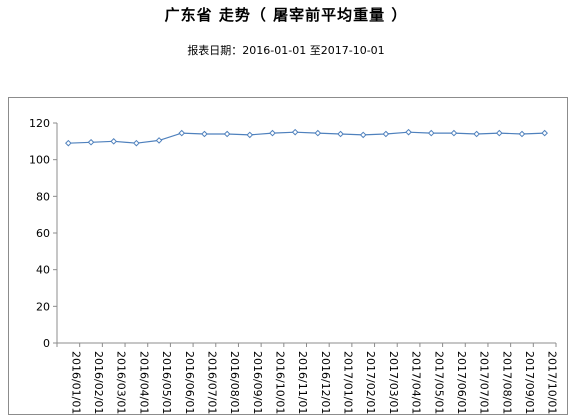 The height and width of the screenshot is (420, 572). I want to click on x-tick-label: 2016/12/01, so click(325, 382).